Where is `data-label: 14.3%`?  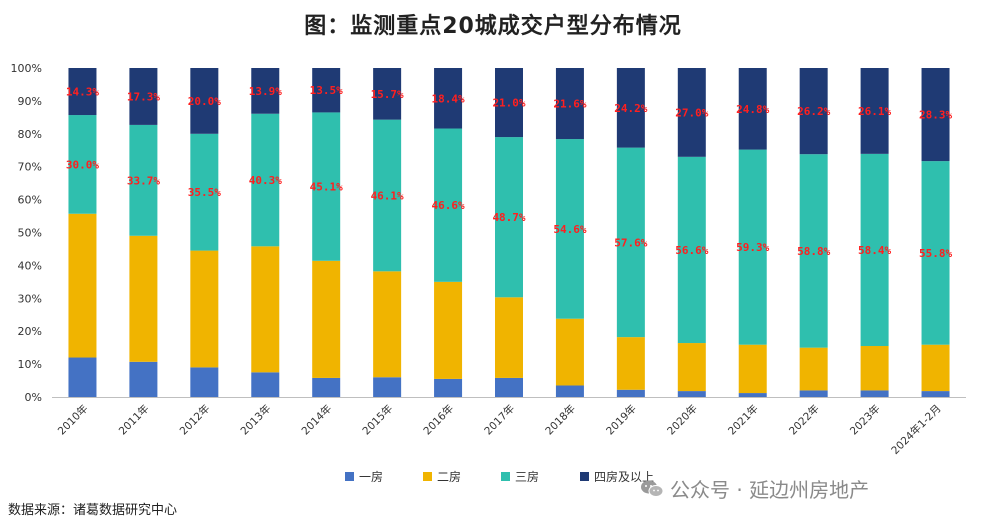
data-label: 14.3% is located at coordinates (82, 92).